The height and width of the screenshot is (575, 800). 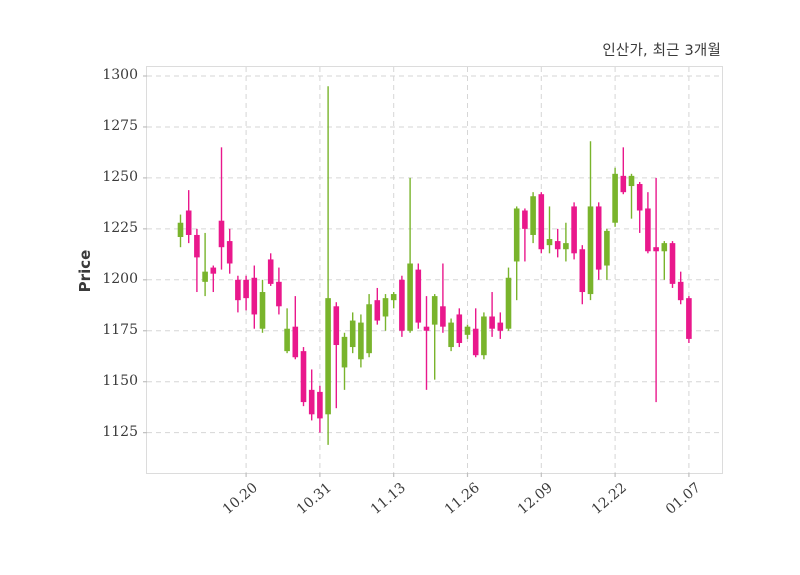 I want to click on x-tick-label: 10.20, so click(x=241, y=498).